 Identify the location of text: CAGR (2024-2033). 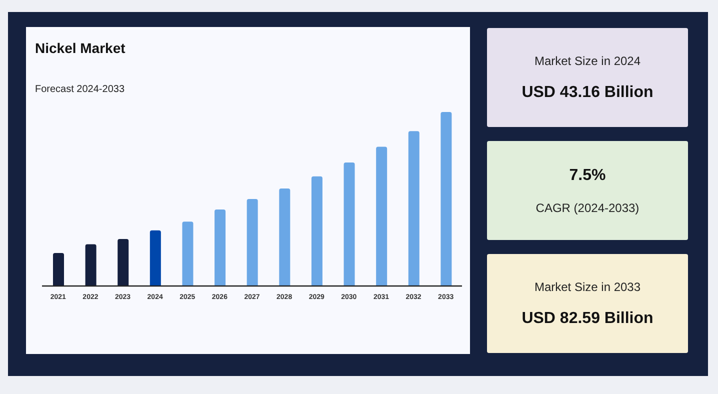
(588, 207).